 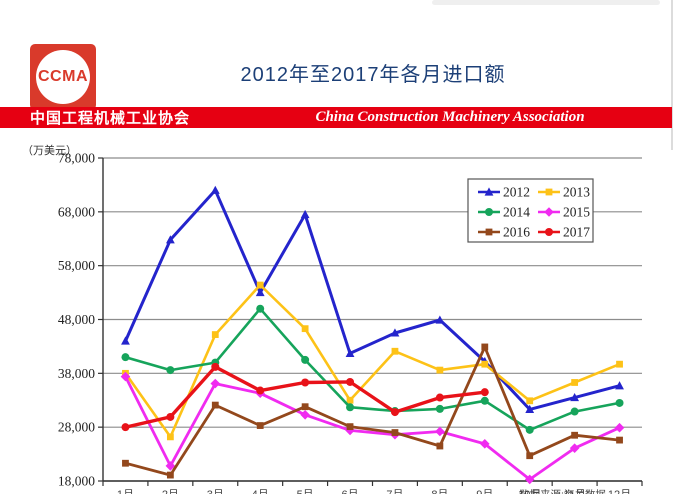 I want to click on legend-label: 2017, so click(x=576, y=232).